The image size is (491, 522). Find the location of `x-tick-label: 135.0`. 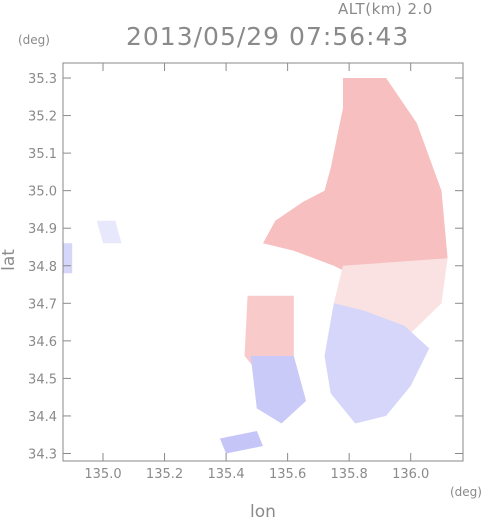

x-tick-label: 135.0 is located at coordinates (102, 474).